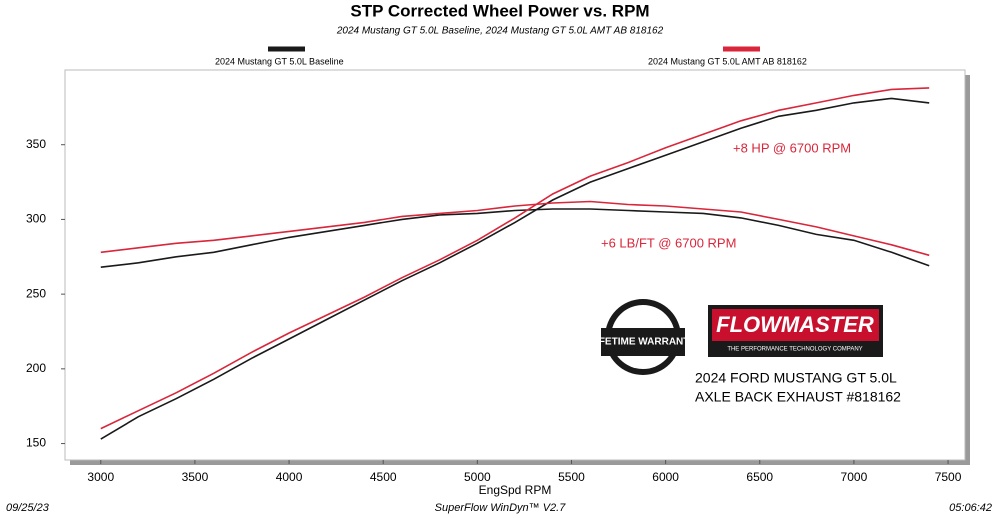 The width and height of the screenshot is (1000, 518). I want to click on warranty-logo: LIFETIME WARRANTY, so click(643, 337).